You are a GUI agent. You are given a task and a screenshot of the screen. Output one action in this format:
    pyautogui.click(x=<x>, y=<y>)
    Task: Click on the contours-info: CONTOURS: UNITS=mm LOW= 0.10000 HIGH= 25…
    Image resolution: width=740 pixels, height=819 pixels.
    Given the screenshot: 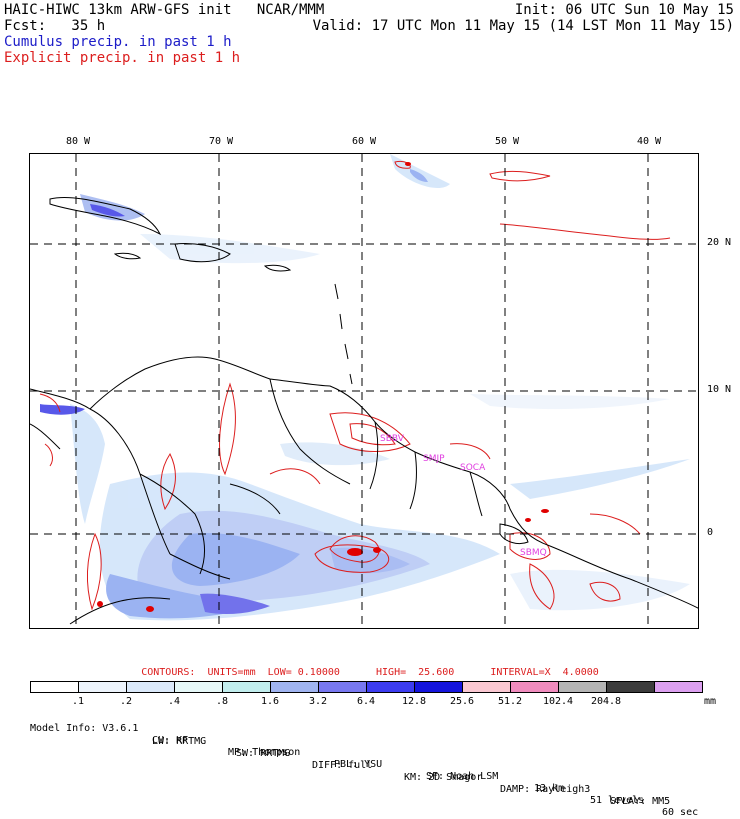 What is the action you would take?
    pyautogui.click(x=370, y=672)
    